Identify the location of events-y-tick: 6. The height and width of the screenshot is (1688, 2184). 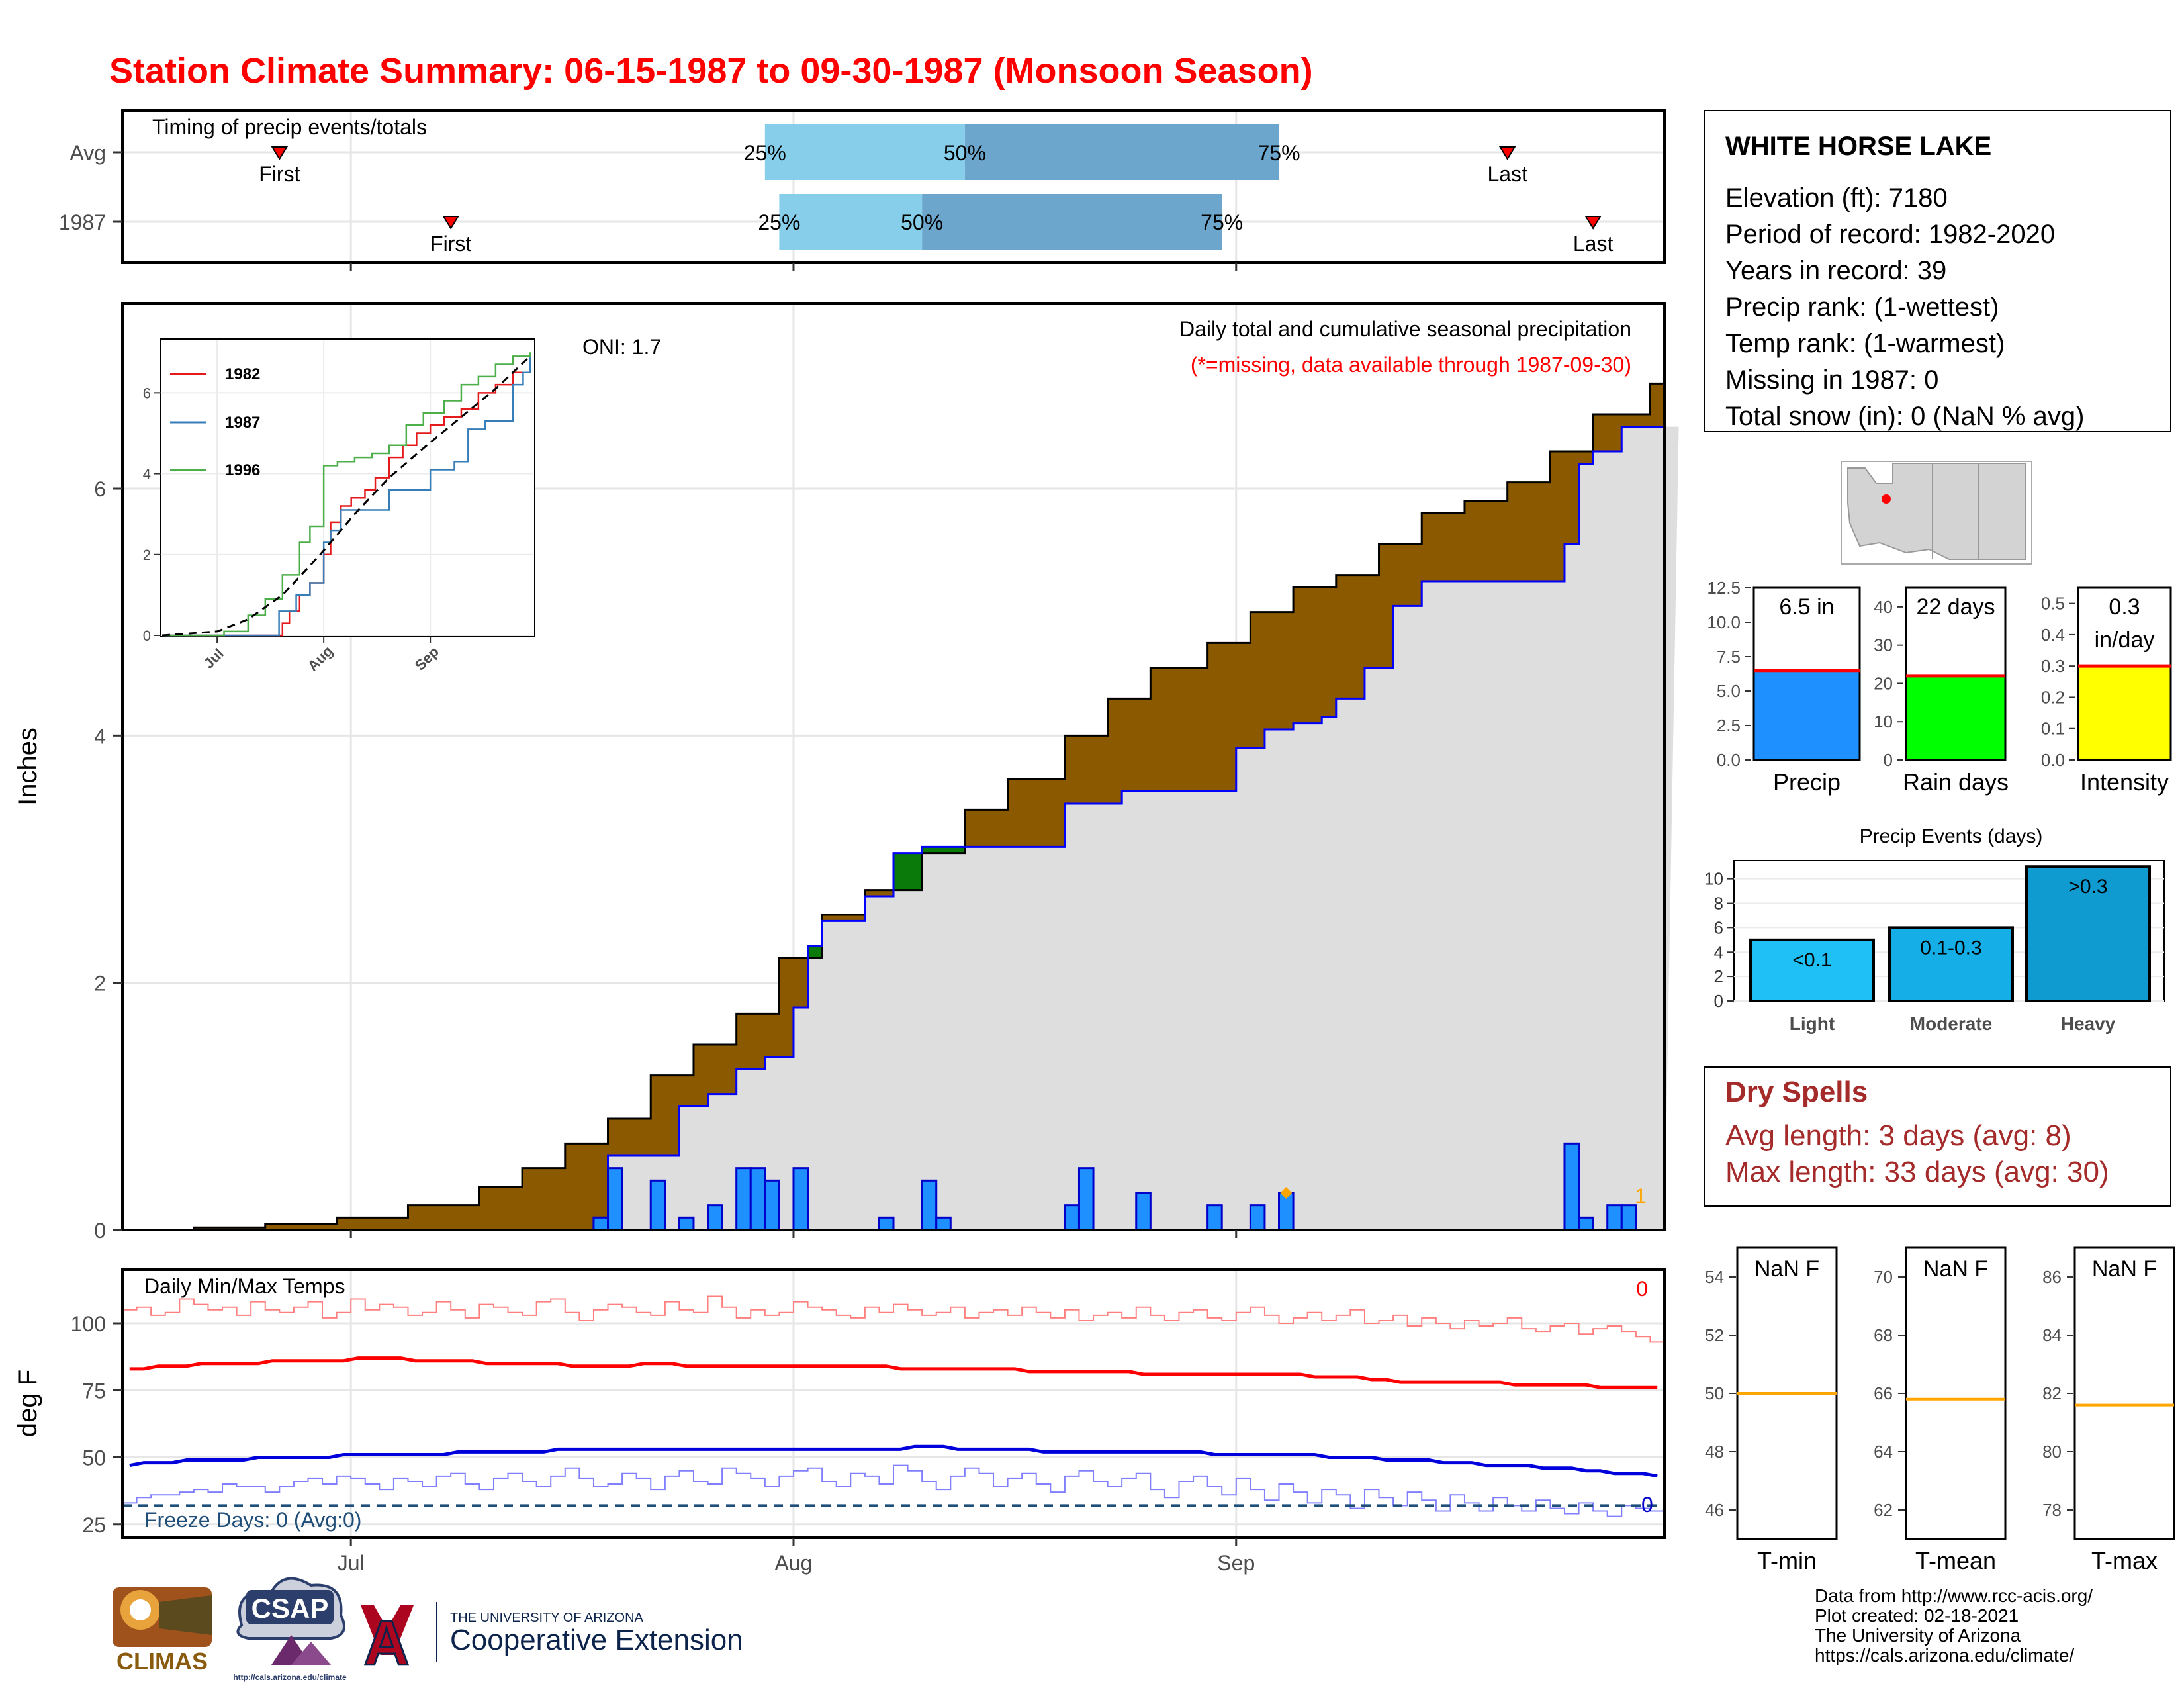
(1718, 927).